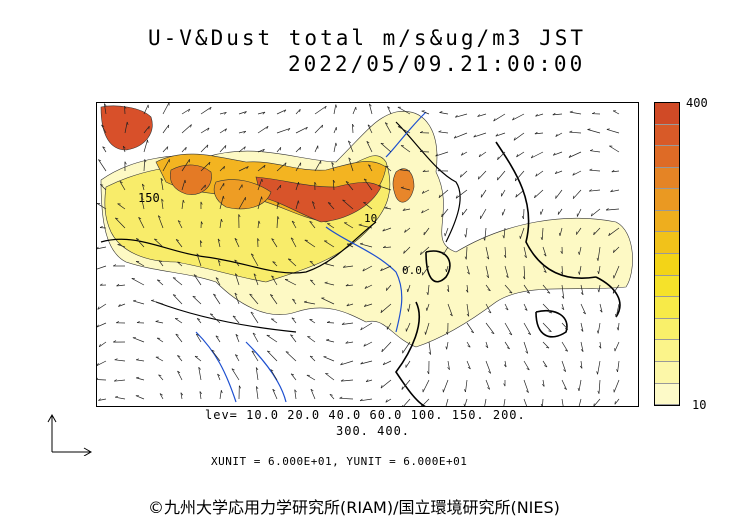  What do you see at coordinates (370, 218) in the screenshot?
I see `contour-label-10: 10` at bounding box center [370, 218].